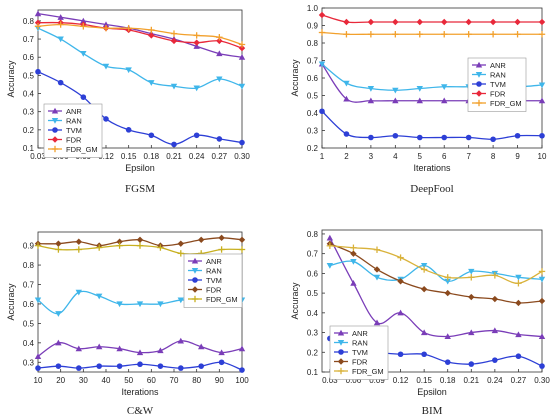 This screenshot has width=550, height=420. Describe the element at coordinates (29, 21) in the screenshot. I see `y-tick-label: 0.8` at that location.